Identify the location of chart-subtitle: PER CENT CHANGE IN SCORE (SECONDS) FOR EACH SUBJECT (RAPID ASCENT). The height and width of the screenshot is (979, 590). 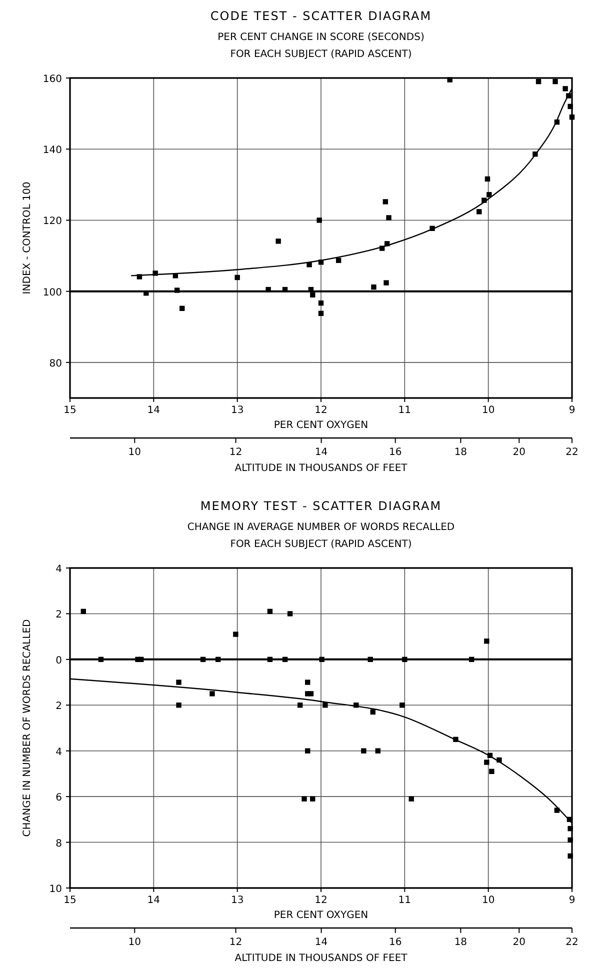
(321, 46).